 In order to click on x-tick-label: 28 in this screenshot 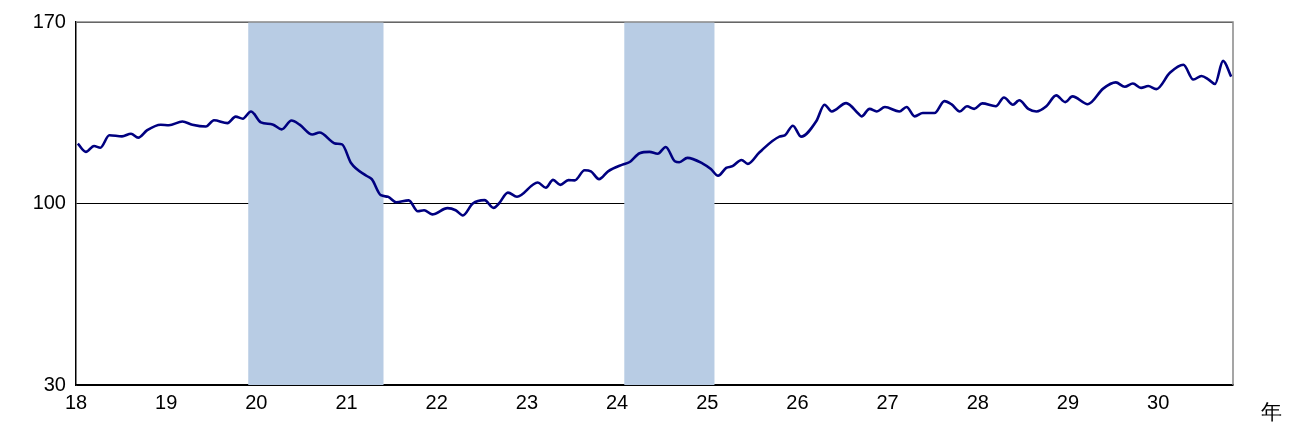, I will do `click(977, 401)`.